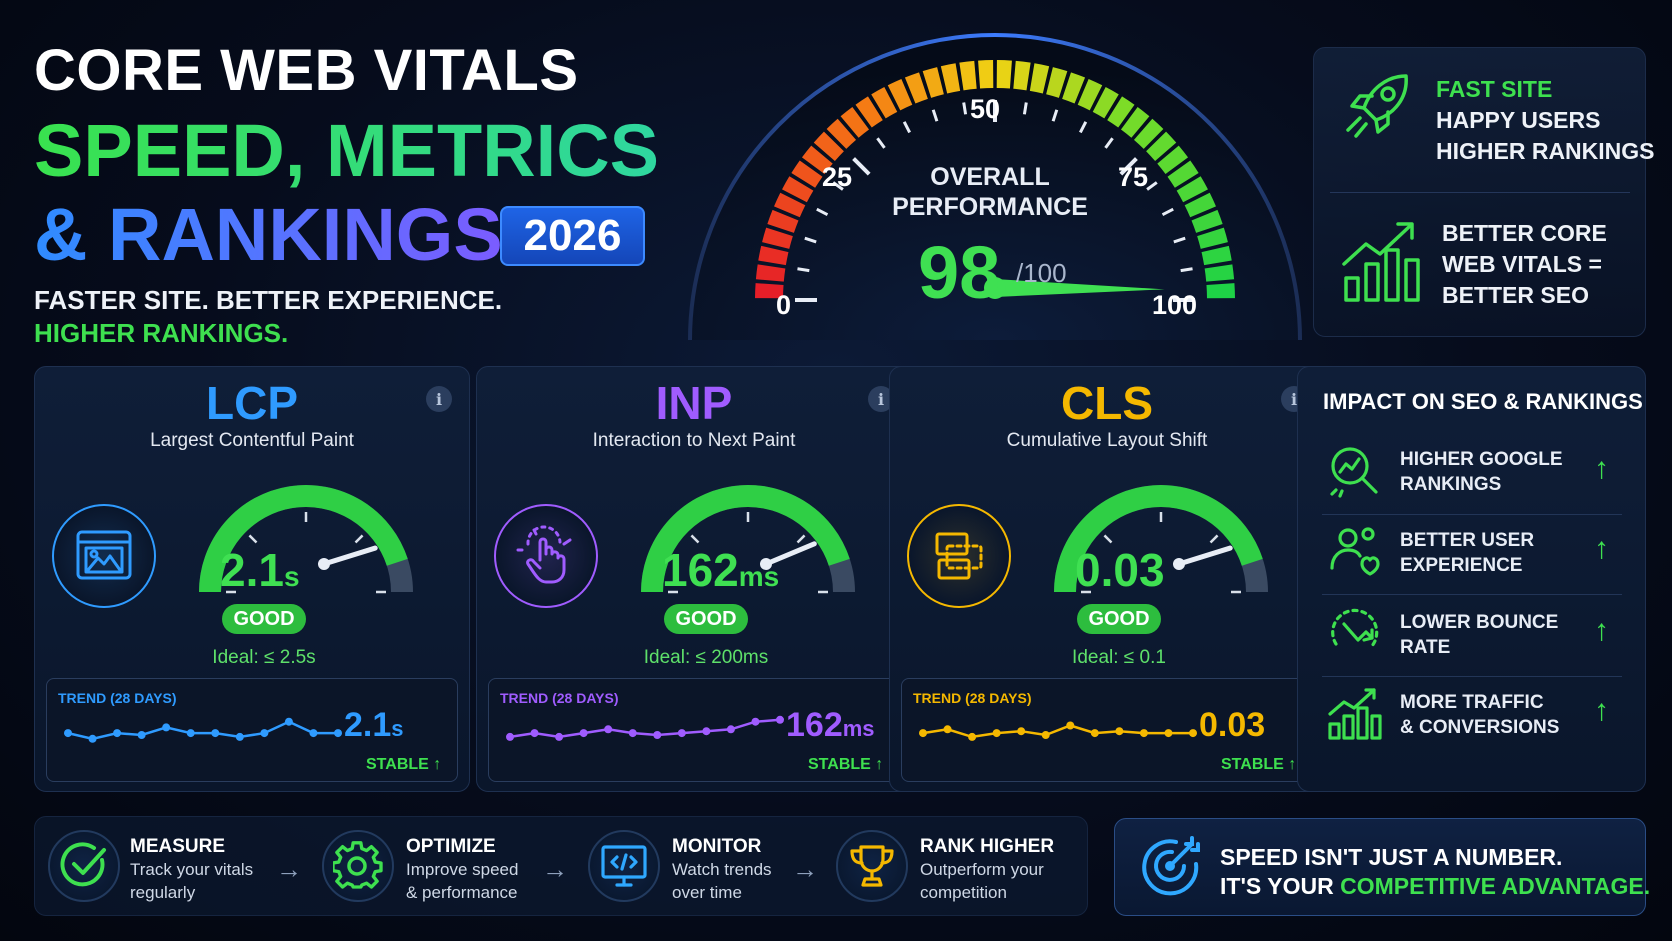  I want to click on metric-inp-gauge, so click(748, 539).